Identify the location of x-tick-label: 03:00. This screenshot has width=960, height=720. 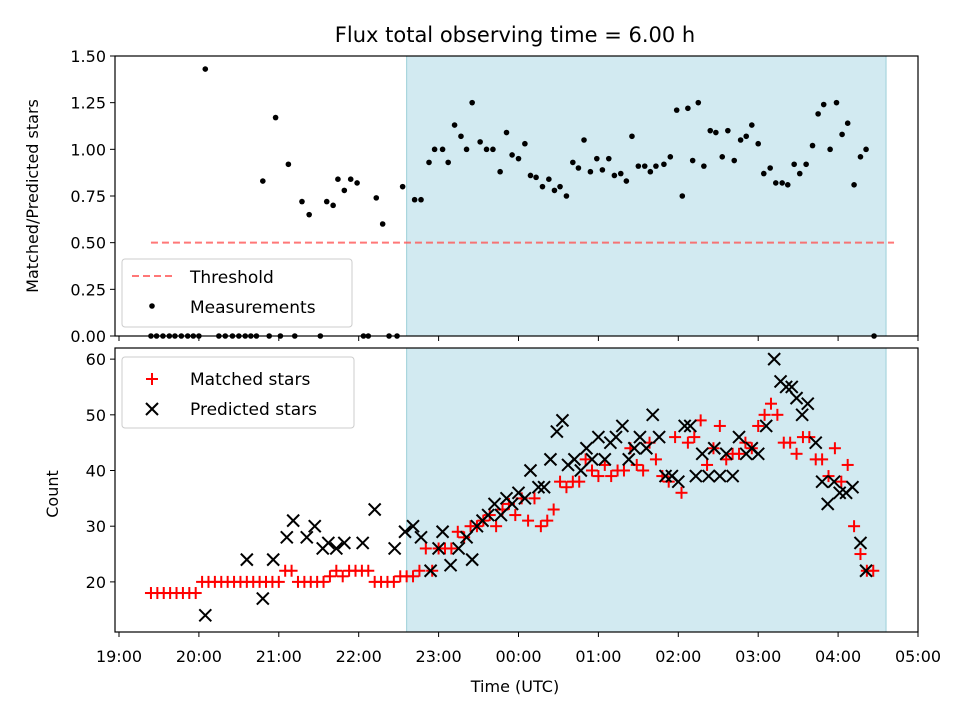
(758, 656).